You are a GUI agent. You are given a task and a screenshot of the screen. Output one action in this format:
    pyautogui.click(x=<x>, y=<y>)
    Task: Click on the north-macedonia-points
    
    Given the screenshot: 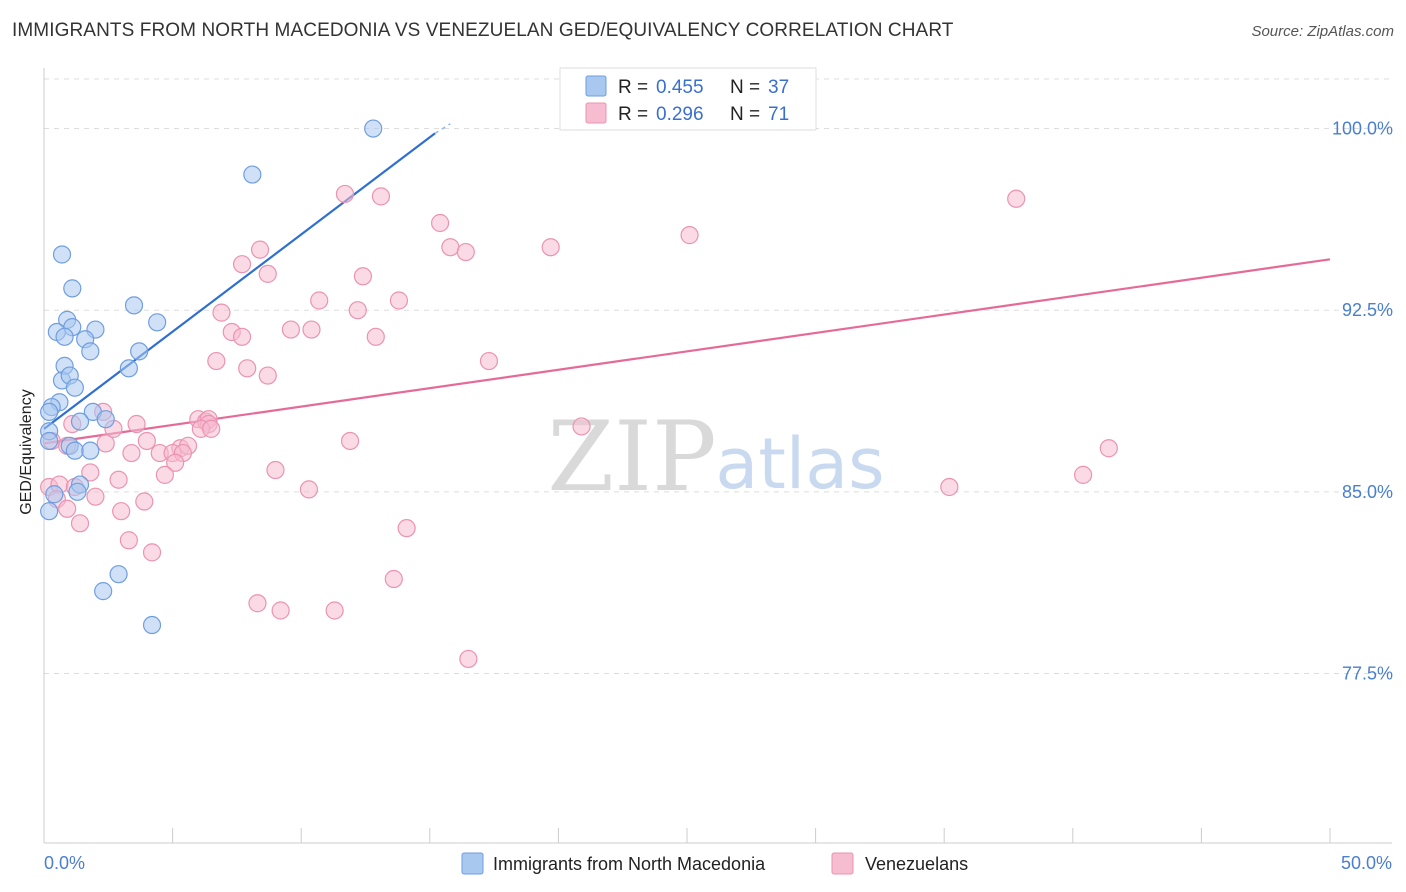 What is the action you would take?
    pyautogui.click(x=211, y=377)
    